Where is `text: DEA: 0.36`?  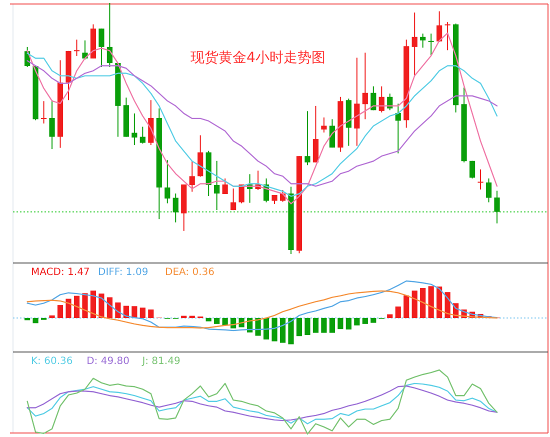
text: DEA: 0.36 is located at coordinates (189, 272).